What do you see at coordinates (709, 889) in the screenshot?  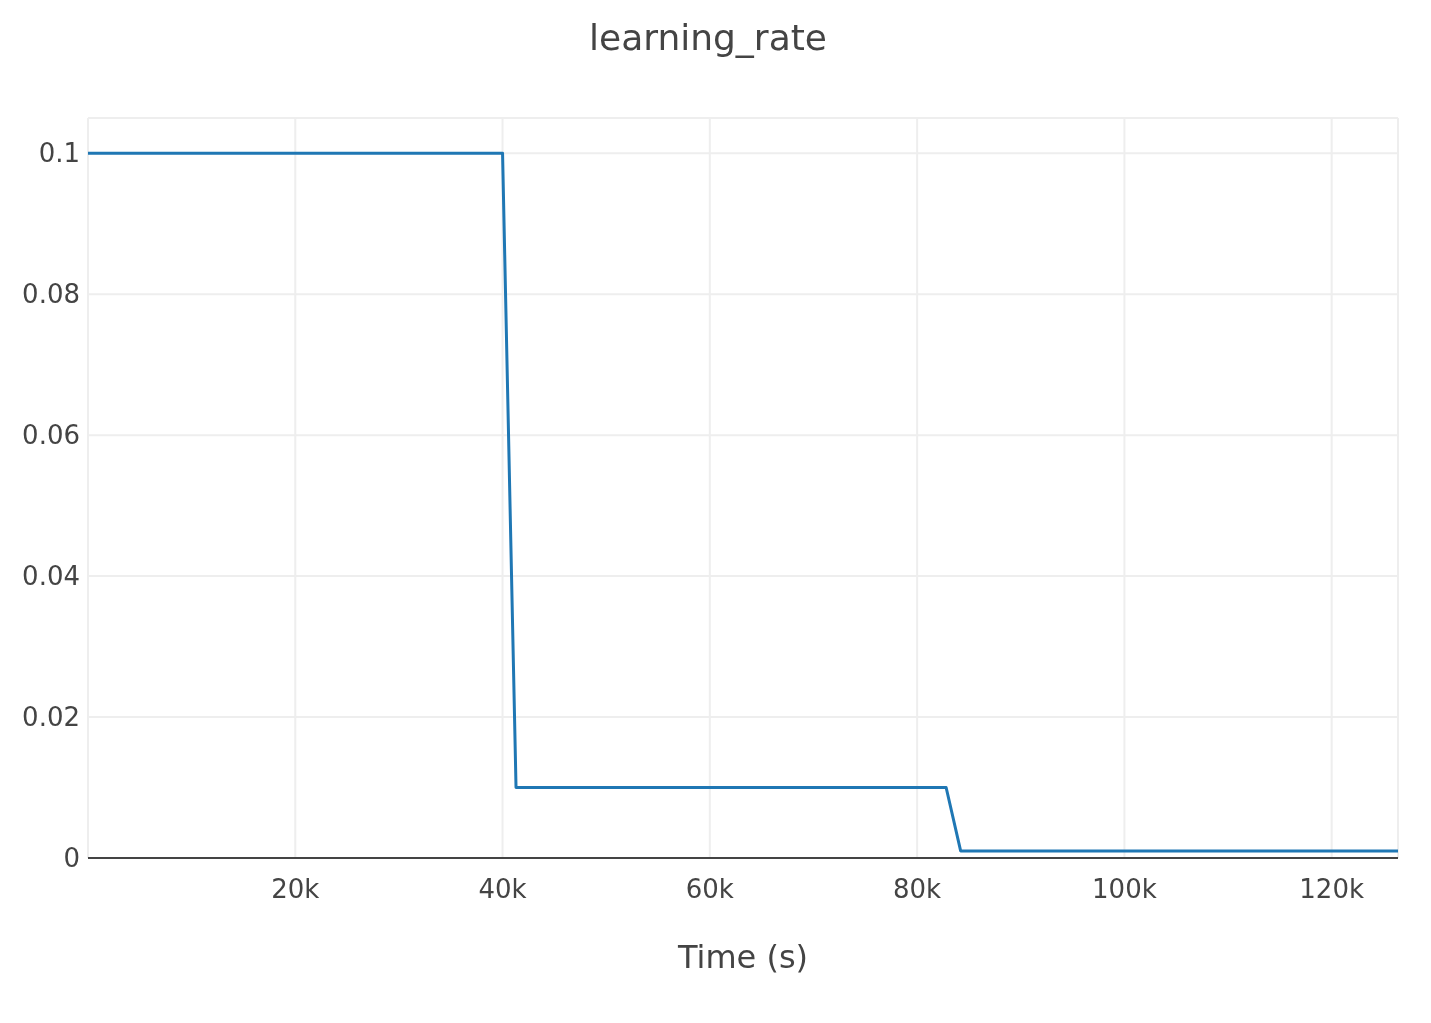 I see `x-tick-label: 60k` at bounding box center [709, 889].